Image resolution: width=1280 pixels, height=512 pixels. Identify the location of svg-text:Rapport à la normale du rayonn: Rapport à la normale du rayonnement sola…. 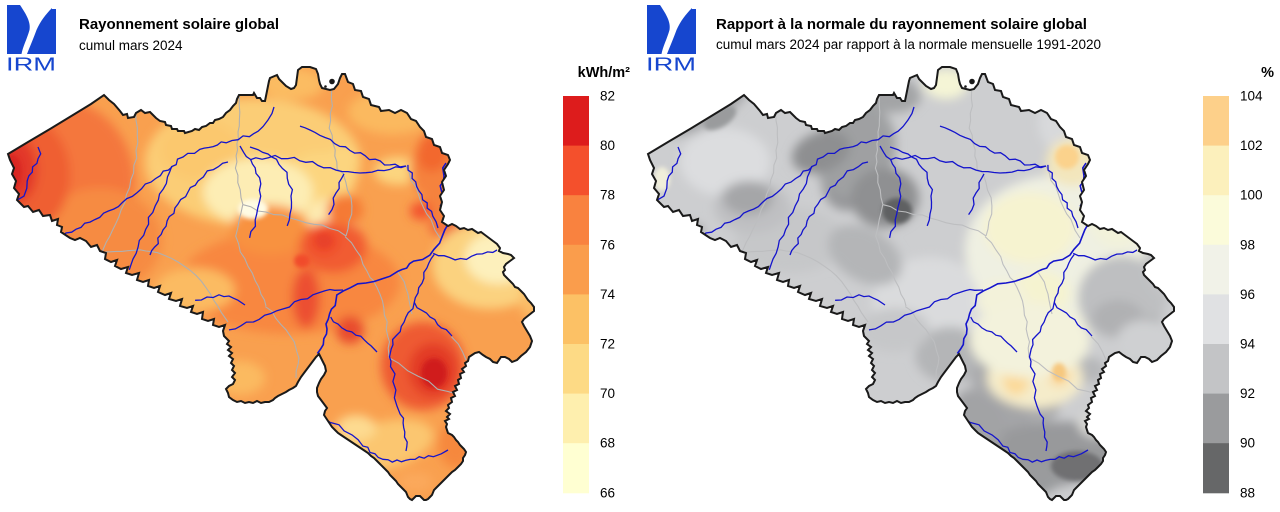
(901, 24).